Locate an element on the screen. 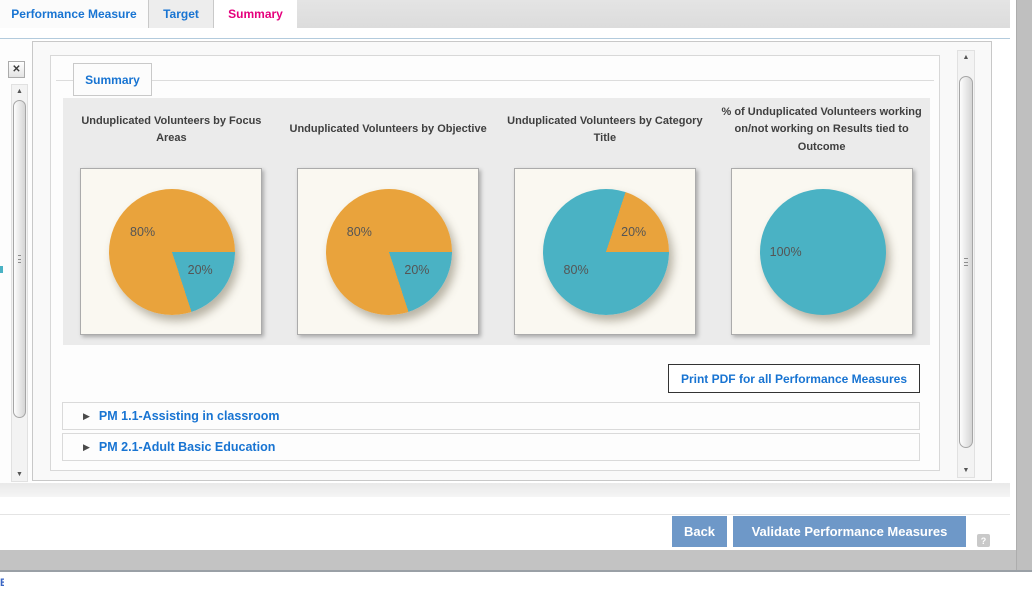 Image resolution: width=1032 pixels, height=596 pixels. tab-summary-active: Summary is located at coordinates (255, 14).